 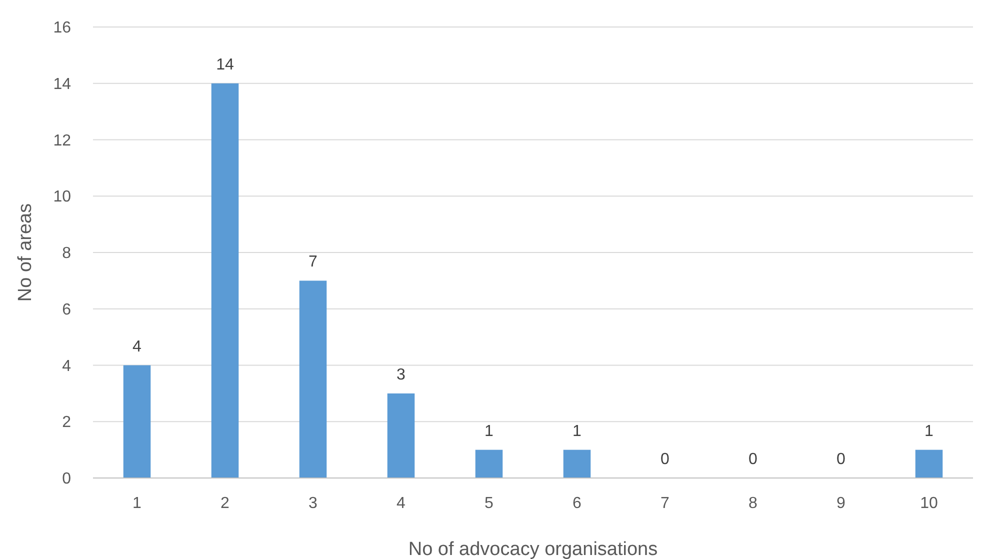 What do you see at coordinates (62, 197) in the screenshot?
I see `y-tick-label: 10` at bounding box center [62, 197].